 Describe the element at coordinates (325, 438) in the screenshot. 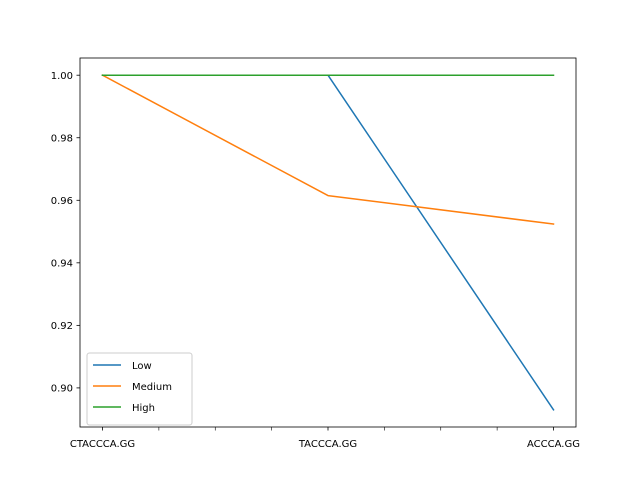

I see `x-axis: CTACCCA.GG TACCCA.GG ACCCA.GG` at that location.